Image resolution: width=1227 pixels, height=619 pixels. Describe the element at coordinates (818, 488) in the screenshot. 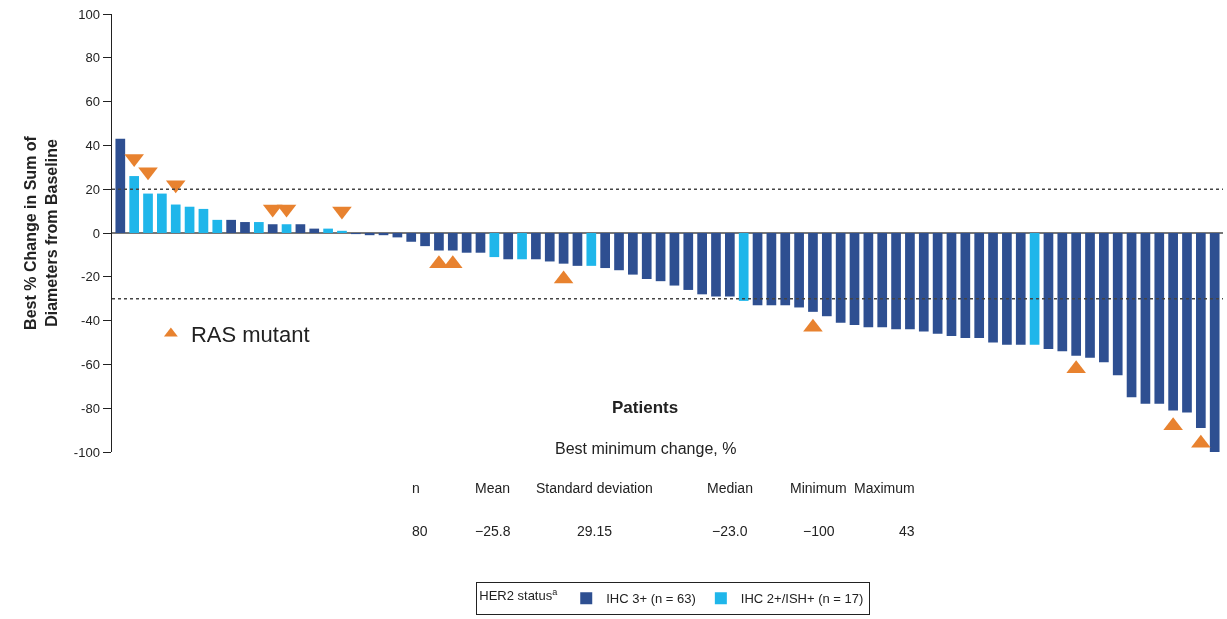

I see `text: Minimum` at that location.